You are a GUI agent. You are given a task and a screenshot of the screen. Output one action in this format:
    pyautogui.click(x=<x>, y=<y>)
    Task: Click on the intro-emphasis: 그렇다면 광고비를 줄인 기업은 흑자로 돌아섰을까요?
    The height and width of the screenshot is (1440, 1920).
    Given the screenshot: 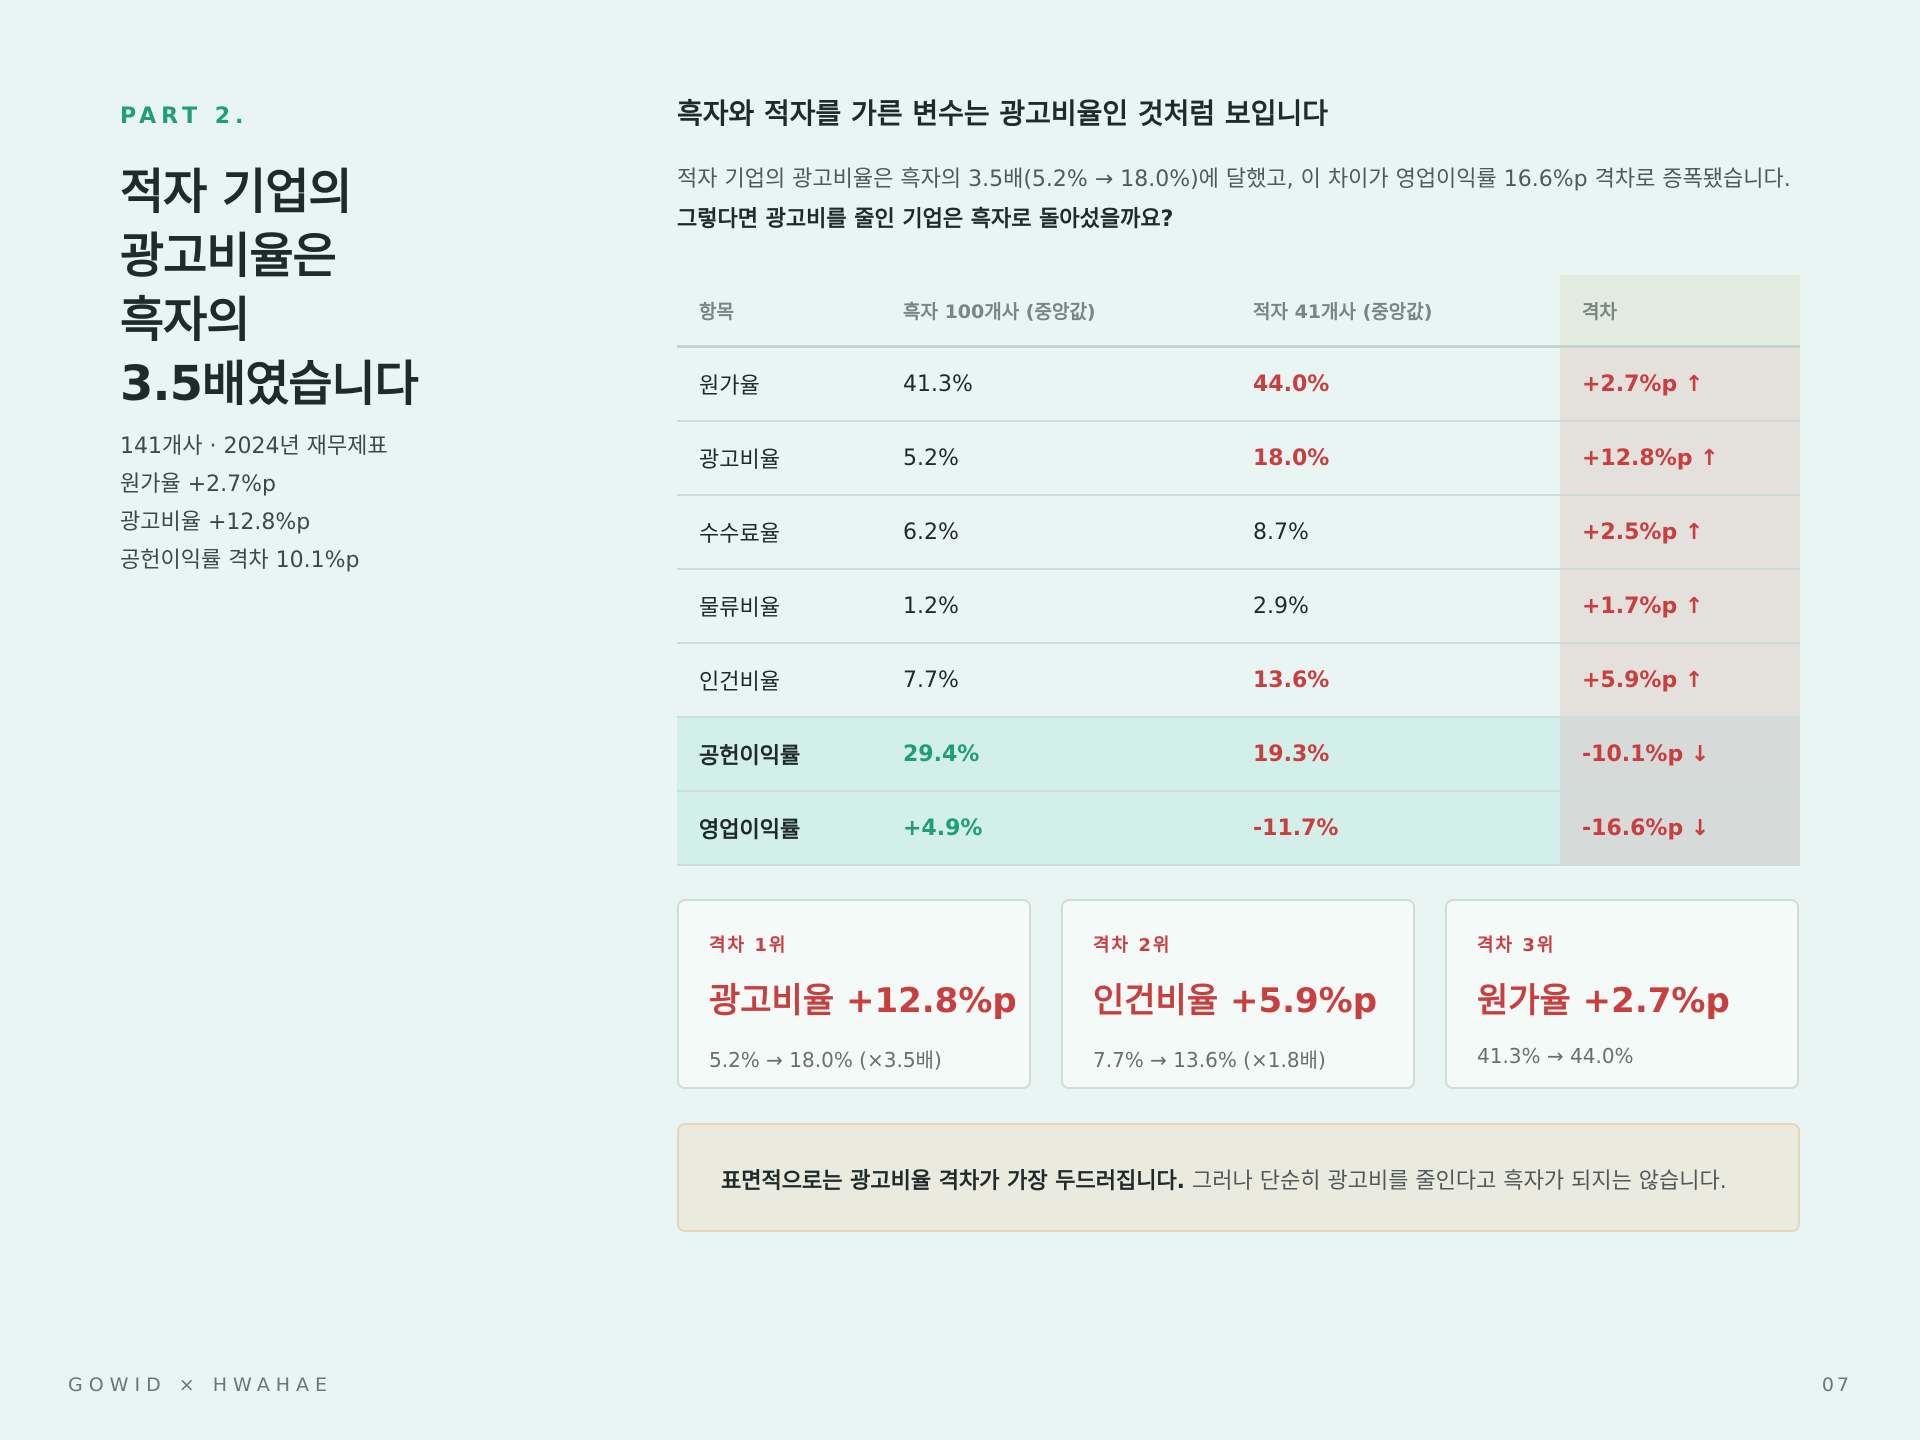 What is the action you would take?
    pyautogui.click(x=925, y=219)
    